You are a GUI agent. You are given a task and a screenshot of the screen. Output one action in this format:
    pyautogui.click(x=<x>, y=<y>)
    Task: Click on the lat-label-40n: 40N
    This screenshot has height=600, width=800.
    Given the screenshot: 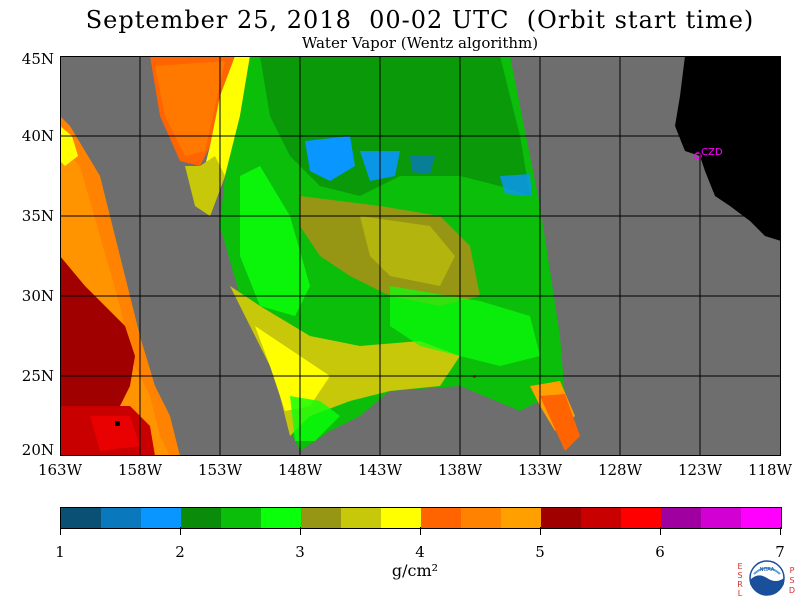 What is the action you would take?
    pyautogui.click(x=37, y=136)
    